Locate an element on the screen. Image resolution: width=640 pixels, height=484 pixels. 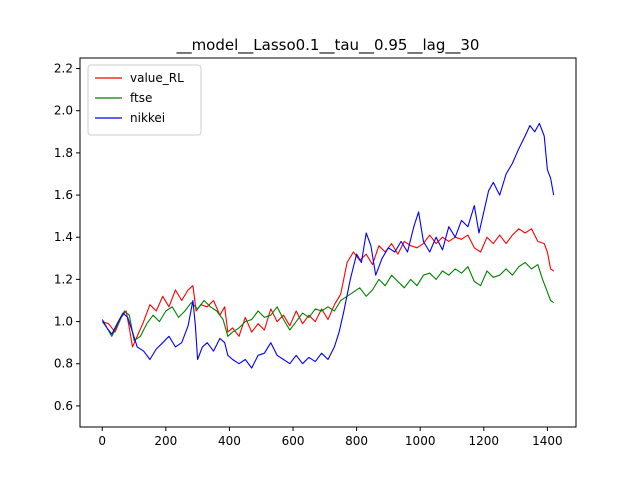
legend-label: value_RL is located at coordinates (157, 78).